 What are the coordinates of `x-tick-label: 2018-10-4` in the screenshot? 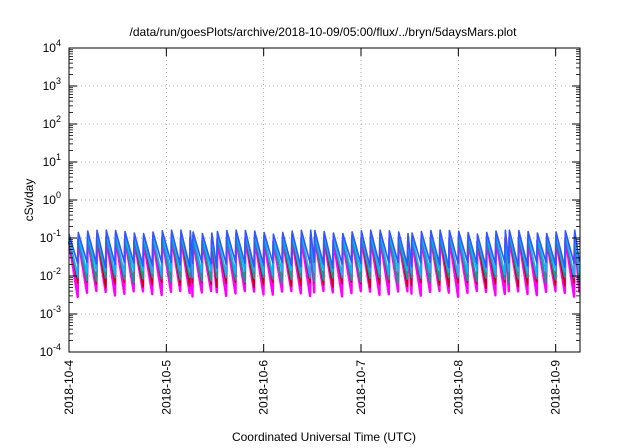 It's located at (69, 387).